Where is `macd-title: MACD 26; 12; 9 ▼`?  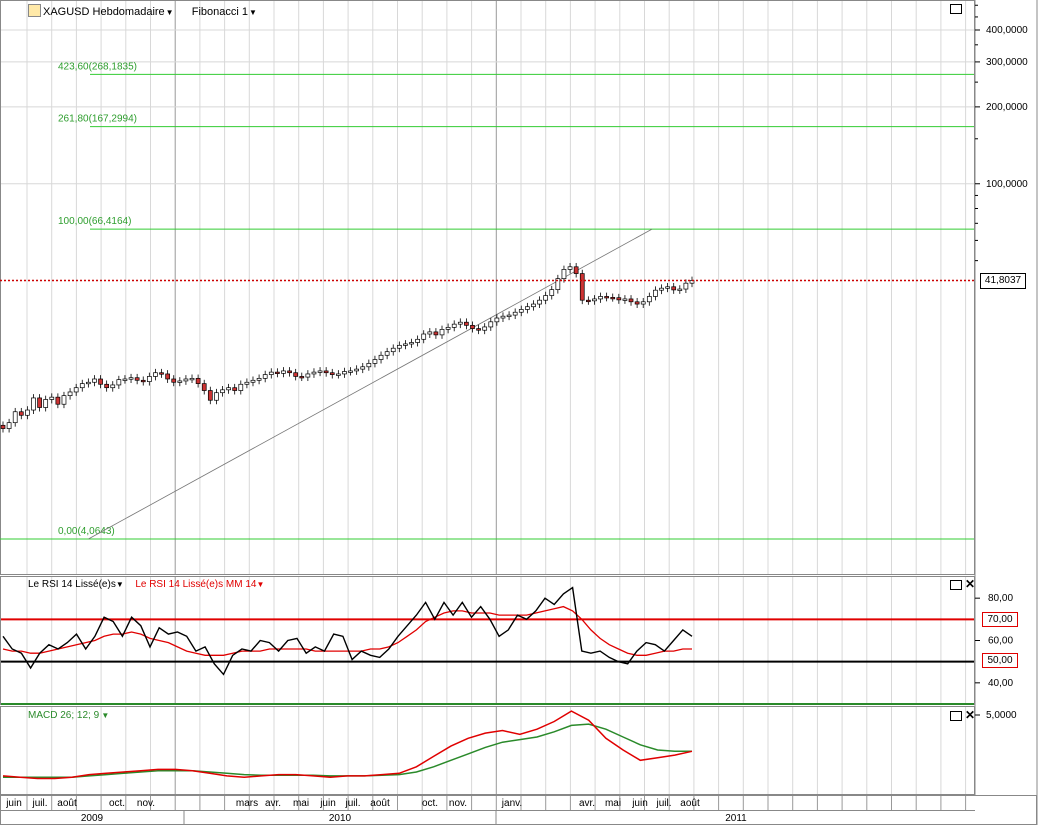 macd-title: MACD 26; 12; 9 ▼ is located at coordinates (68, 715).